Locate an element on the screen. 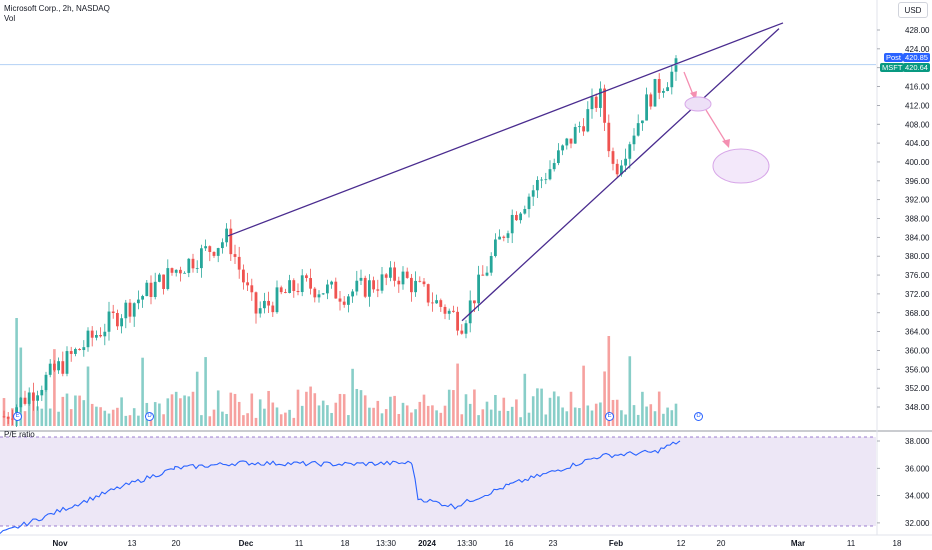 This screenshot has width=932, height=550. price-tick-label: 428.00 is located at coordinates (917, 30).